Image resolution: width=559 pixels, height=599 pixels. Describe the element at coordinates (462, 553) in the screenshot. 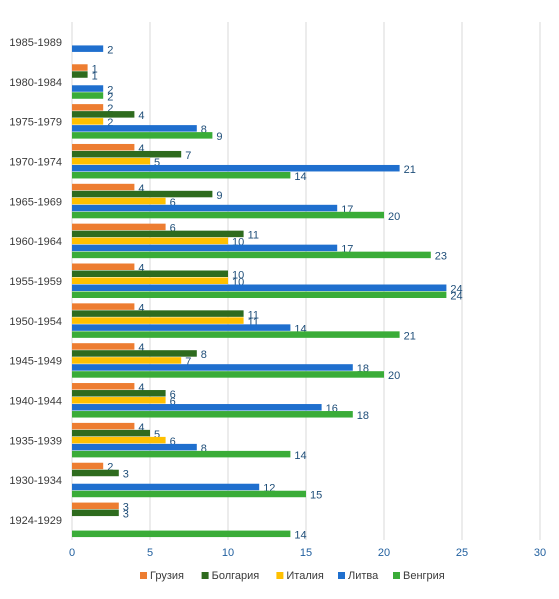

I see `x-tick-label: 25` at that location.